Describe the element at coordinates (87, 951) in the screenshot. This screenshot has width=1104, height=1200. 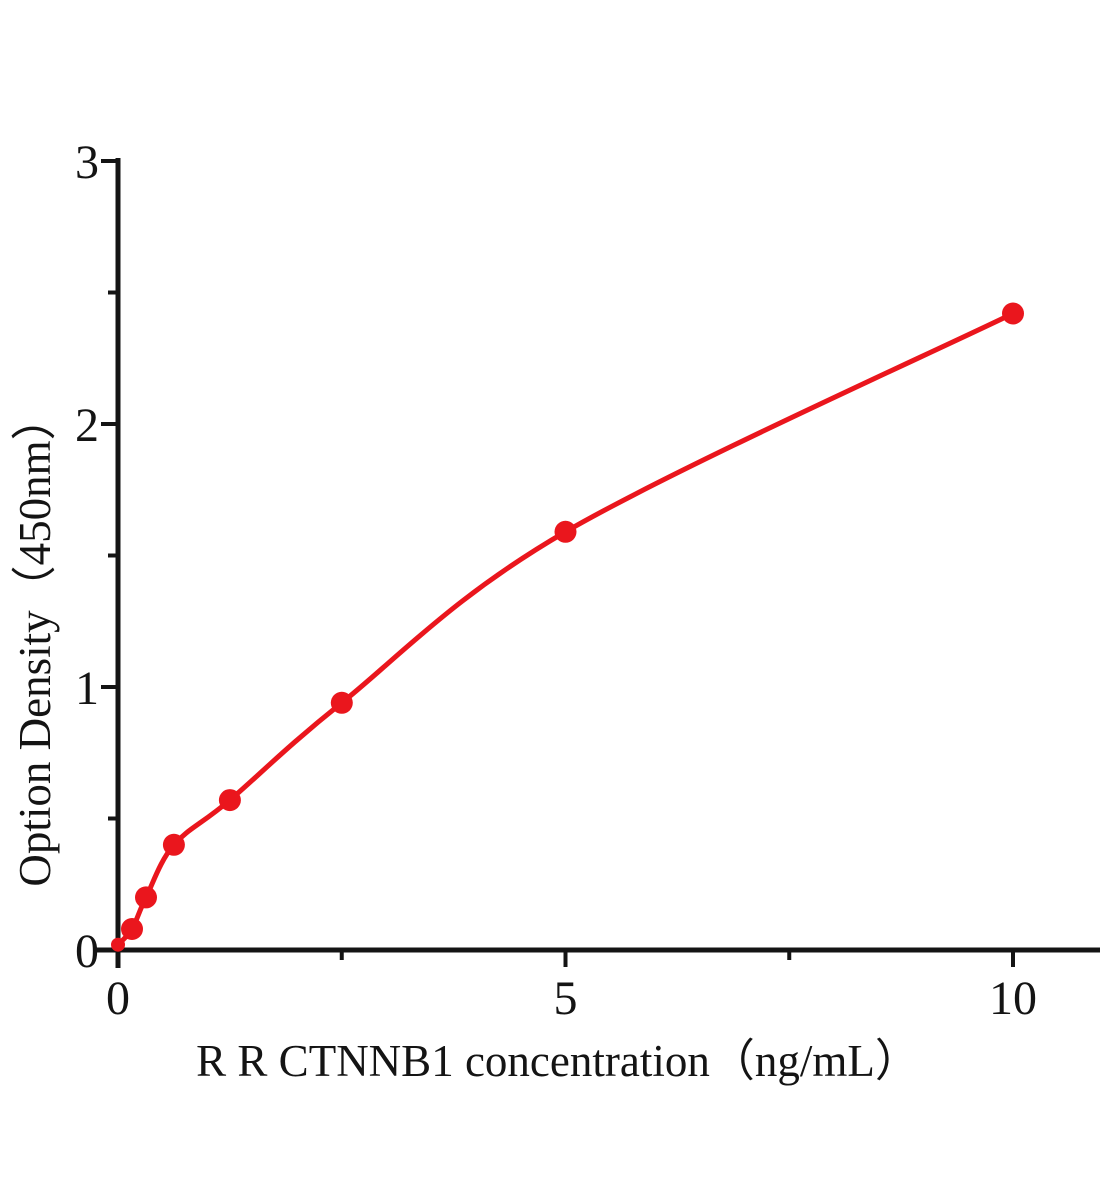
I see `y-tick-label: 0` at that location.